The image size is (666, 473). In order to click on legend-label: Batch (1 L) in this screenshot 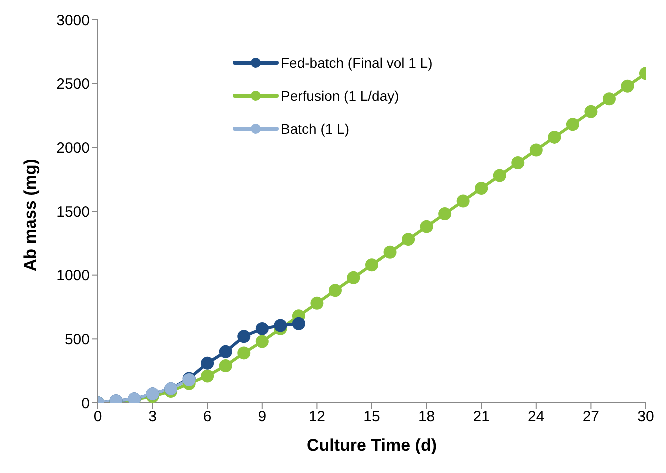, I will do `click(315, 128)`.